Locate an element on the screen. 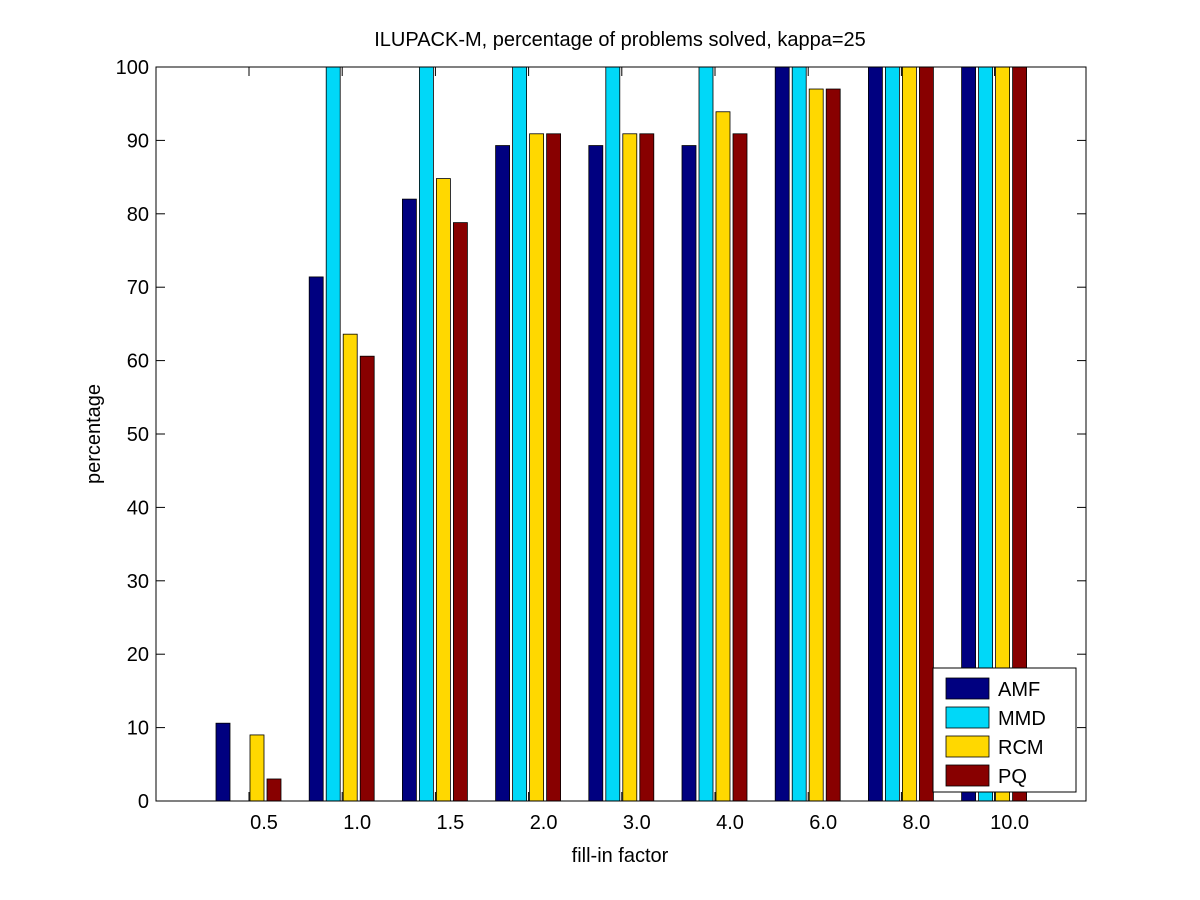 This screenshot has width=1200, height=900. y-tick-label: 20 is located at coordinates (138, 655).